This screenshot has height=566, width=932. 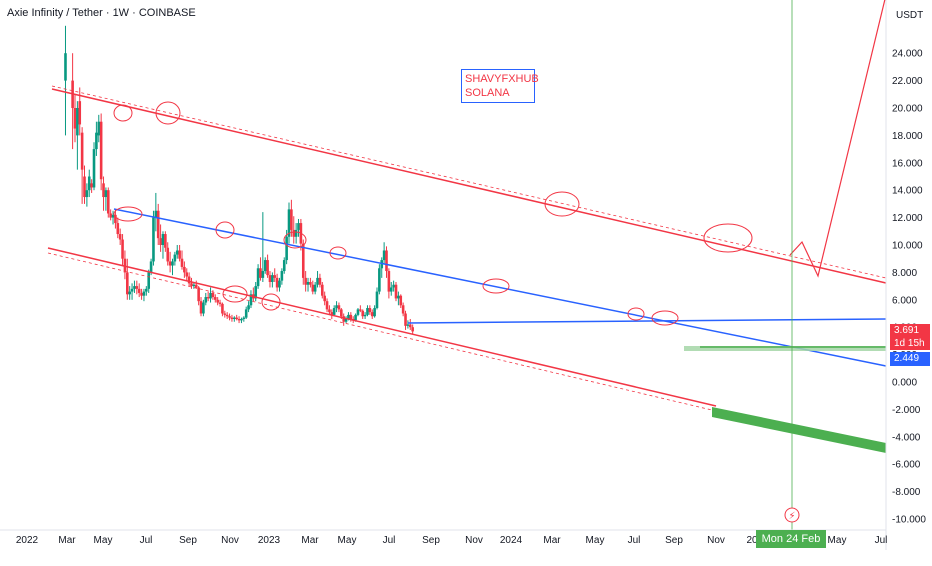 What do you see at coordinates (785, 348) in the screenshot?
I see `support-zone-rect` at bounding box center [785, 348].